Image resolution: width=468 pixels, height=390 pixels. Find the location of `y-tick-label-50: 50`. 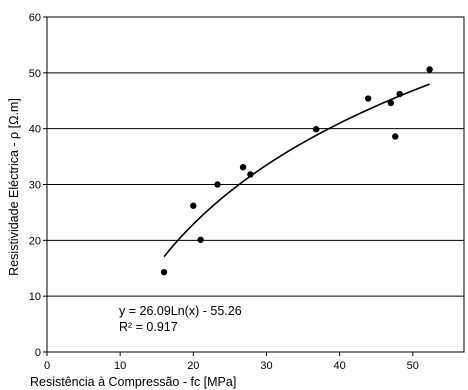

y-tick-label-50: 50 is located at coordinates (35, 74).